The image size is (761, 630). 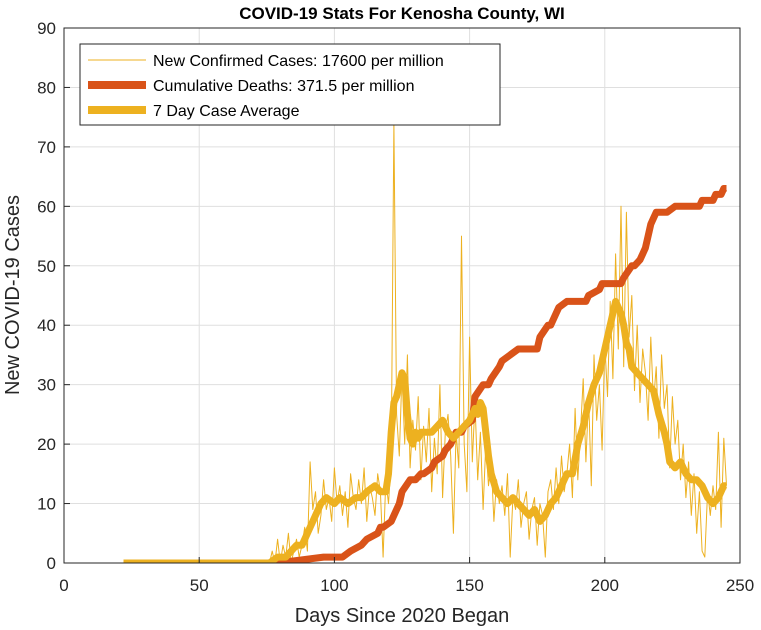 I want to click on x-tick-label: 200, so click(x=605, y=585).